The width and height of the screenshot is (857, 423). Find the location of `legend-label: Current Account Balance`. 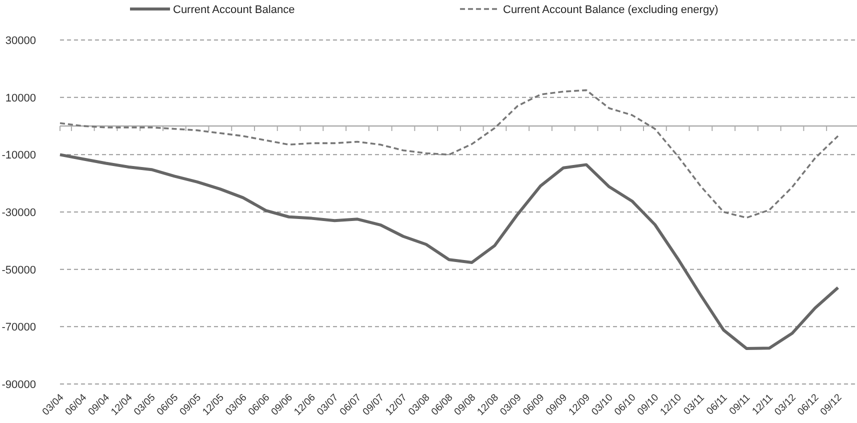

legend-label: Current Account Balance is located at coordinates (234, 10).